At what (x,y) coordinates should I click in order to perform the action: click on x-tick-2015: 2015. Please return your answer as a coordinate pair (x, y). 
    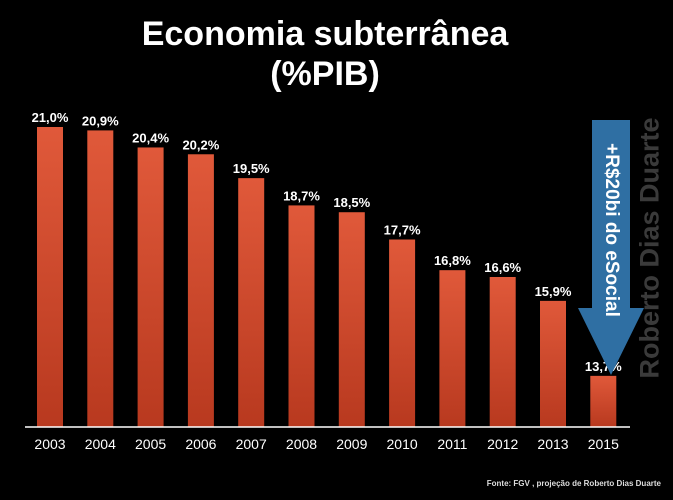
    Looking at the image, I should click on (603, 444).